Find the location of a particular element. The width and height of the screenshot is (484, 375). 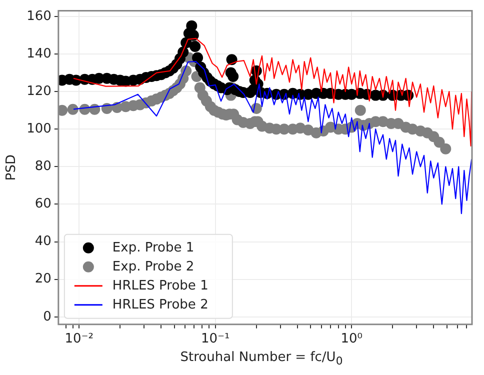

y-tick-label: 160 is located at coordinates (39, 16).